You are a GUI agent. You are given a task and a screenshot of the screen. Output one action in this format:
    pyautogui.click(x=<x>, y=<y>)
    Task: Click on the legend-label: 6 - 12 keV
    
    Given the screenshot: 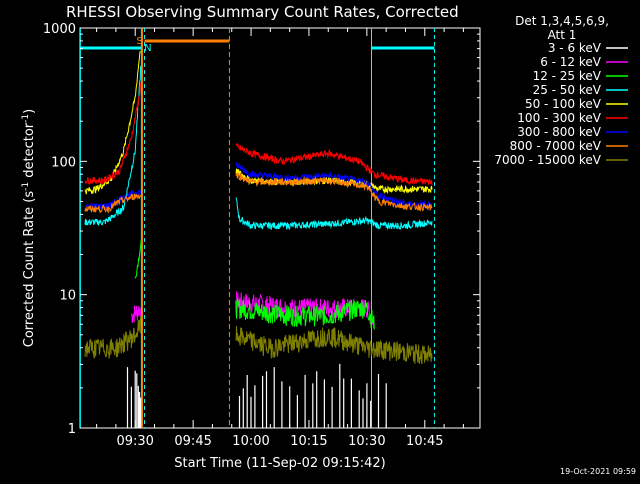 What is the action you would take?
    pyautogui.click(x=571, y=62)
    